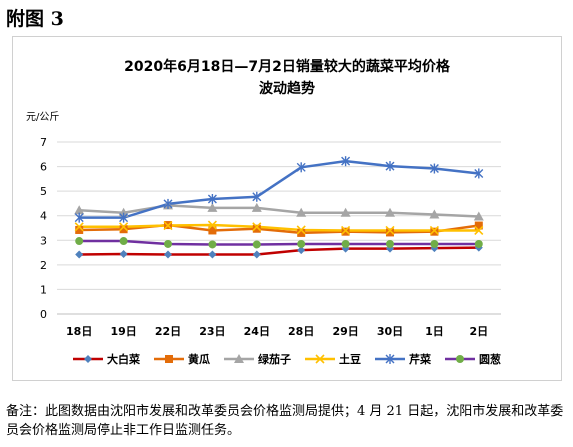  I want to click on y-tick-labels: 0 1 2 3 4 5 6 7, so click(43, 228).